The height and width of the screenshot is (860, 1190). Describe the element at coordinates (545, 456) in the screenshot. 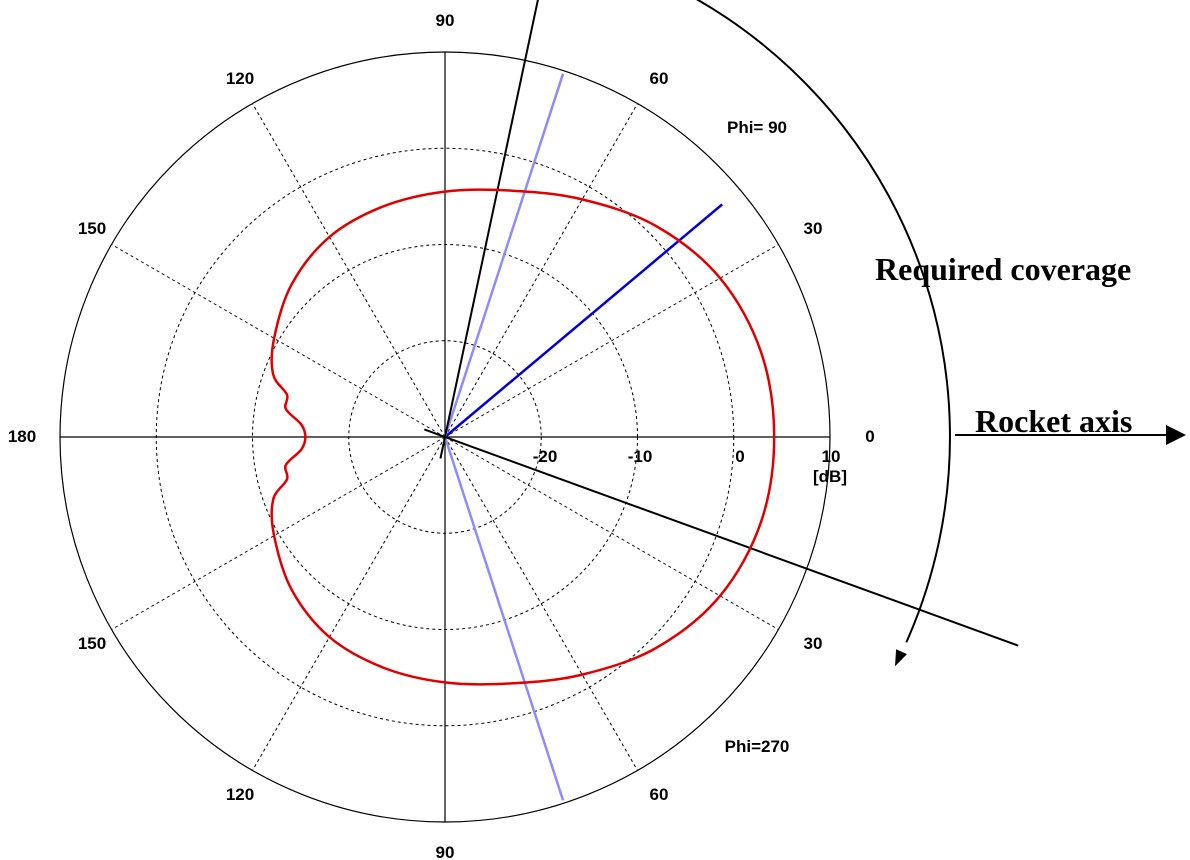

I see `radial-tick-label: -20` at that location.